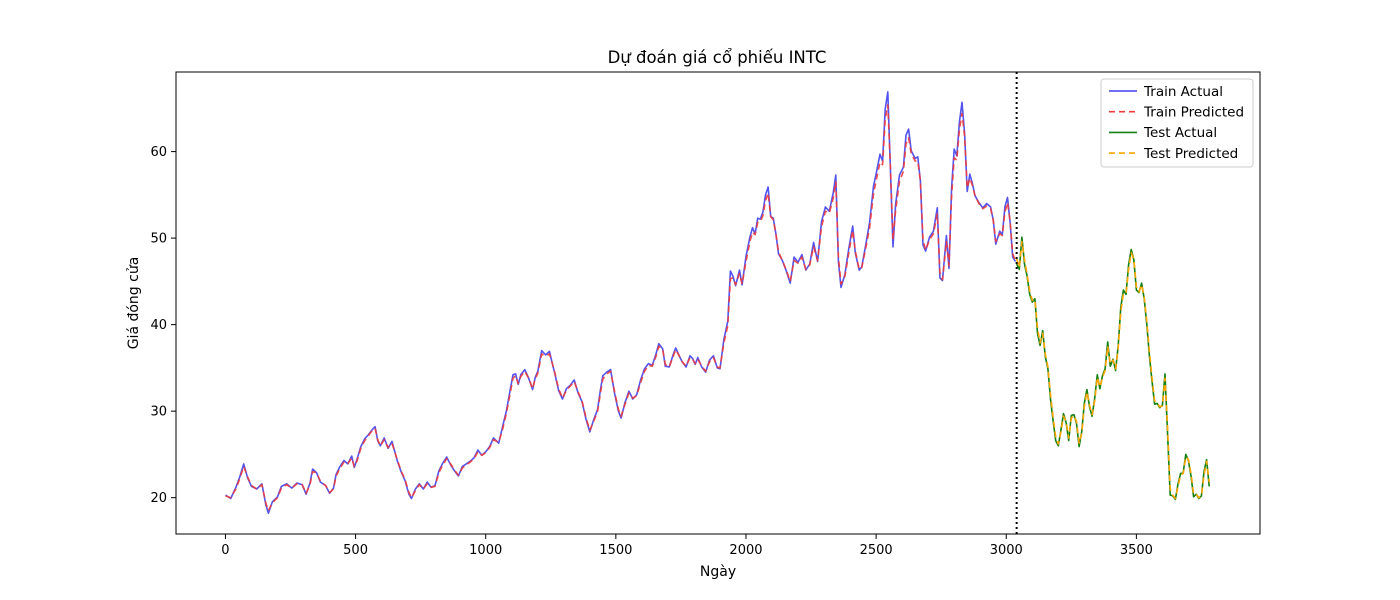 The width and height of the screenshot is (1400, 600). What do you see at coordinates (485, 550) in the screenshot?
I see `x-tick-label: 1000` at bounding box center [485, 550].